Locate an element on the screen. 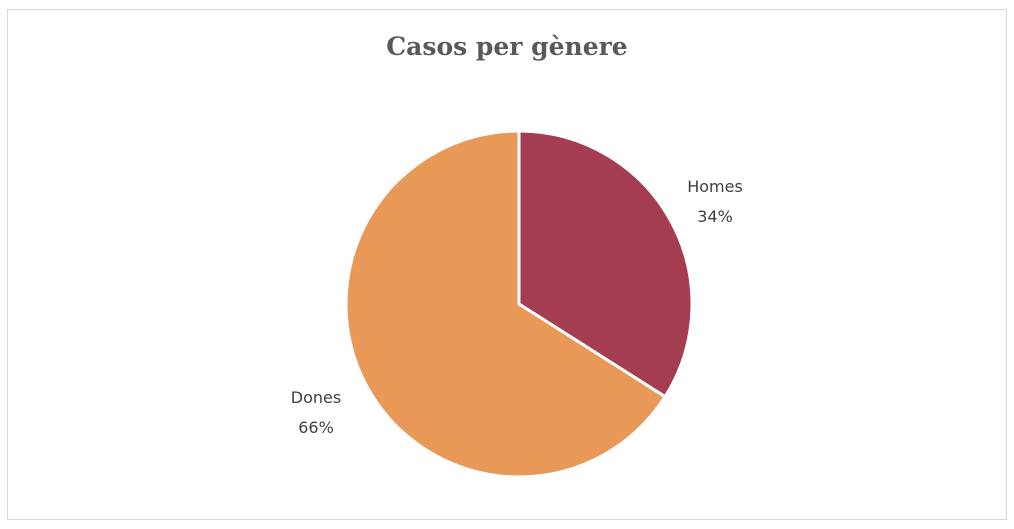  slice-label-dones: Dones is located at coordinates (316, 397).